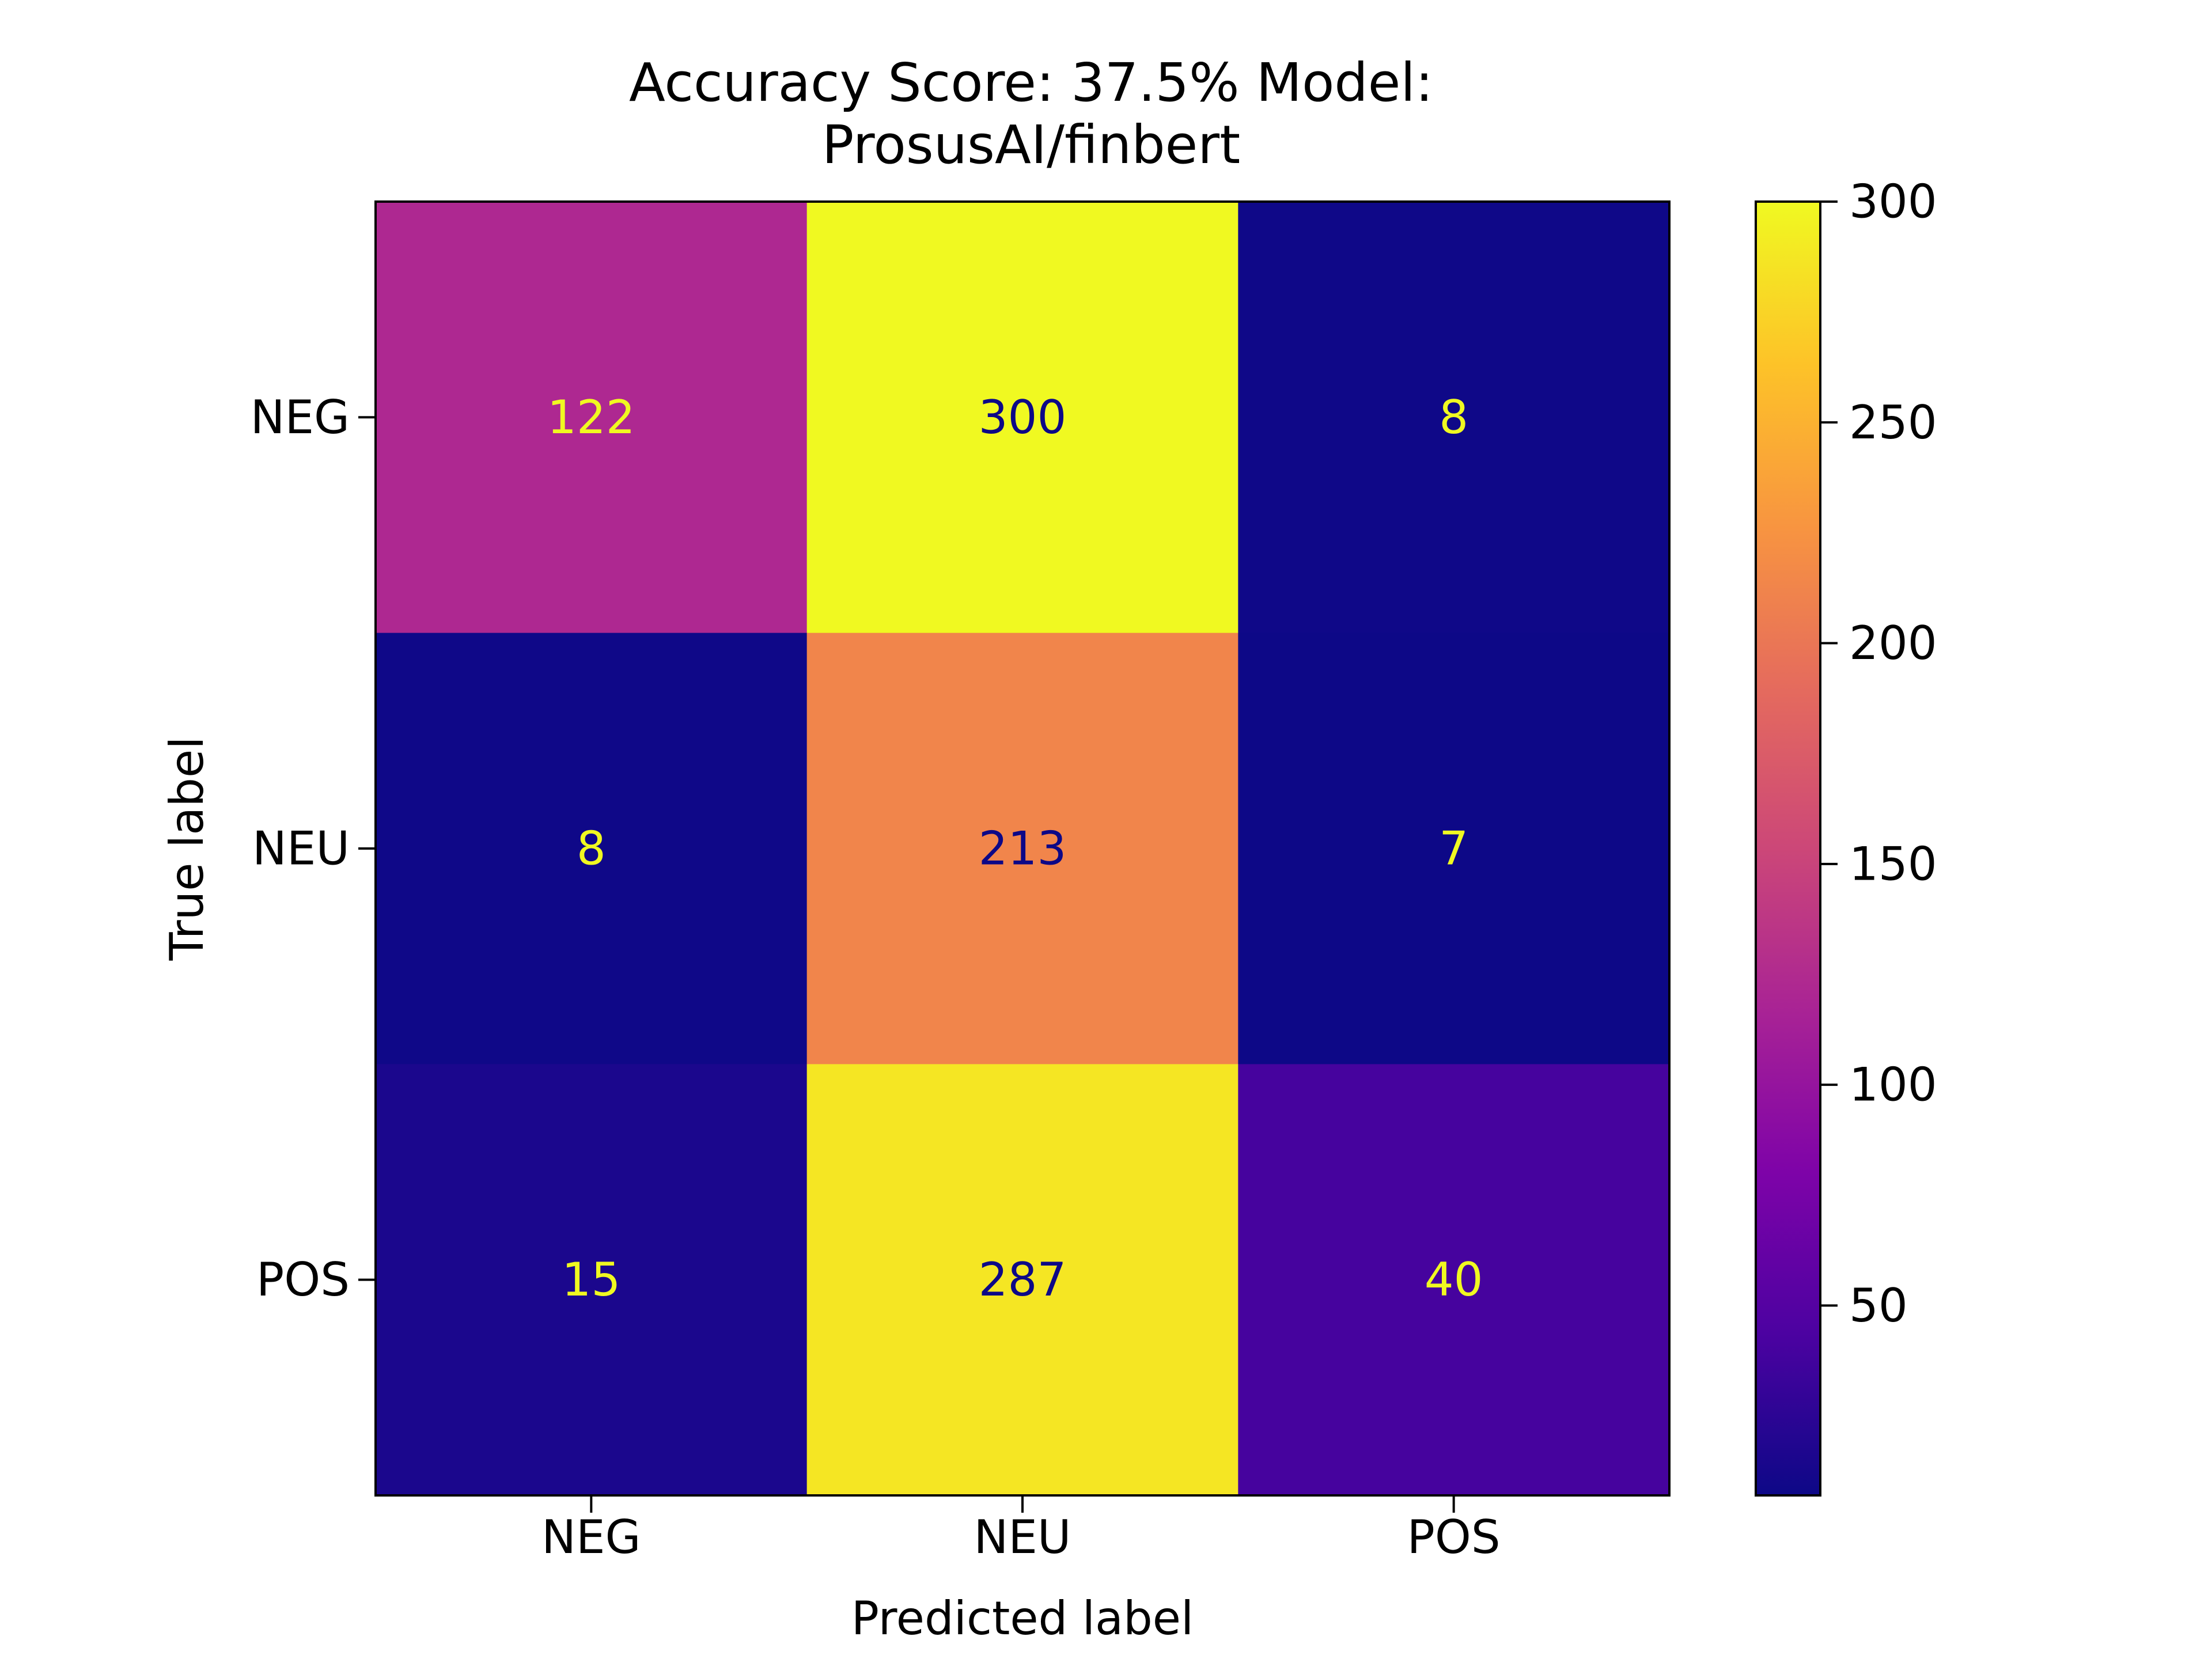  Describe the element at coordinates (301, 849) in the screenshot. I see `y-tick-label: NEU` at that location.